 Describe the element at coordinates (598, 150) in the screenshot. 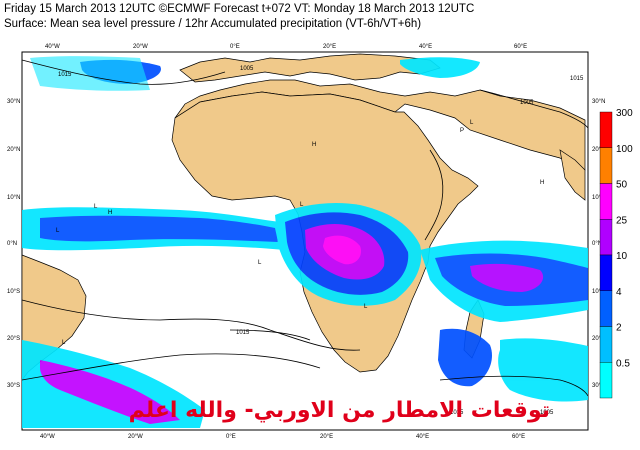

I see `tick-right: 20°N` at that location.